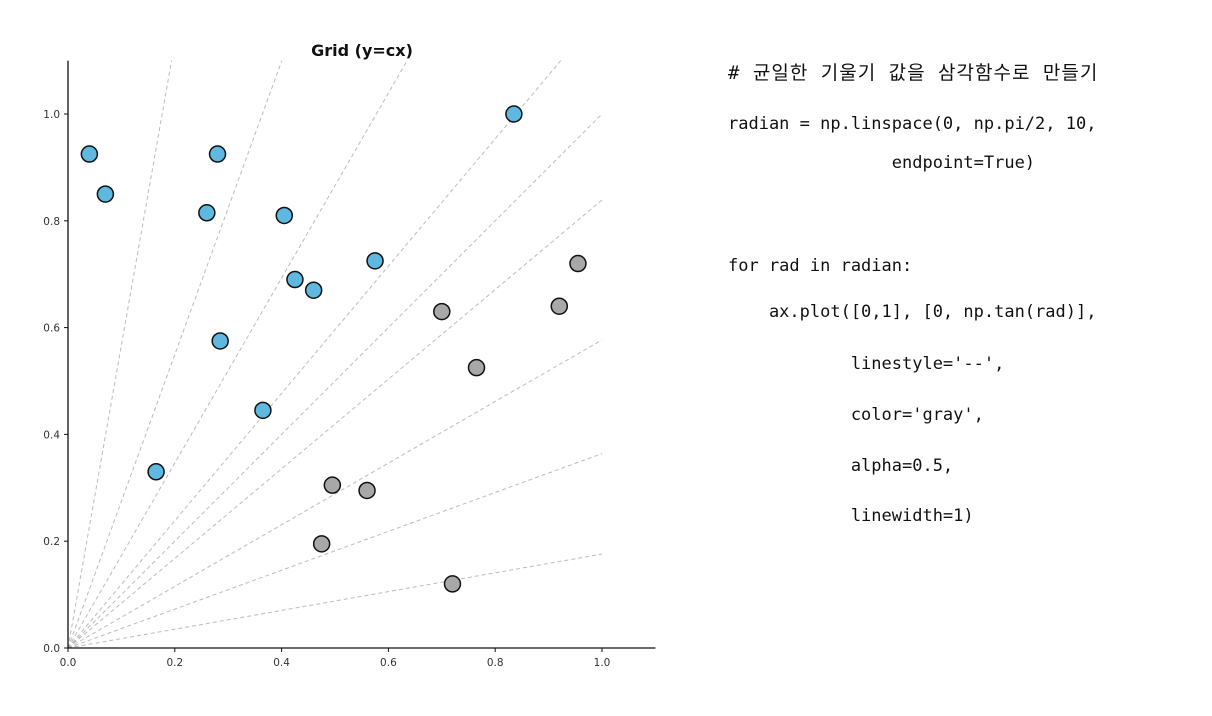 The height and width of the screenshot is (716, 1212). Describe the element at coordinates (856, 415) in the screenshot. I see `code-line-6: color='gray',` at that location.